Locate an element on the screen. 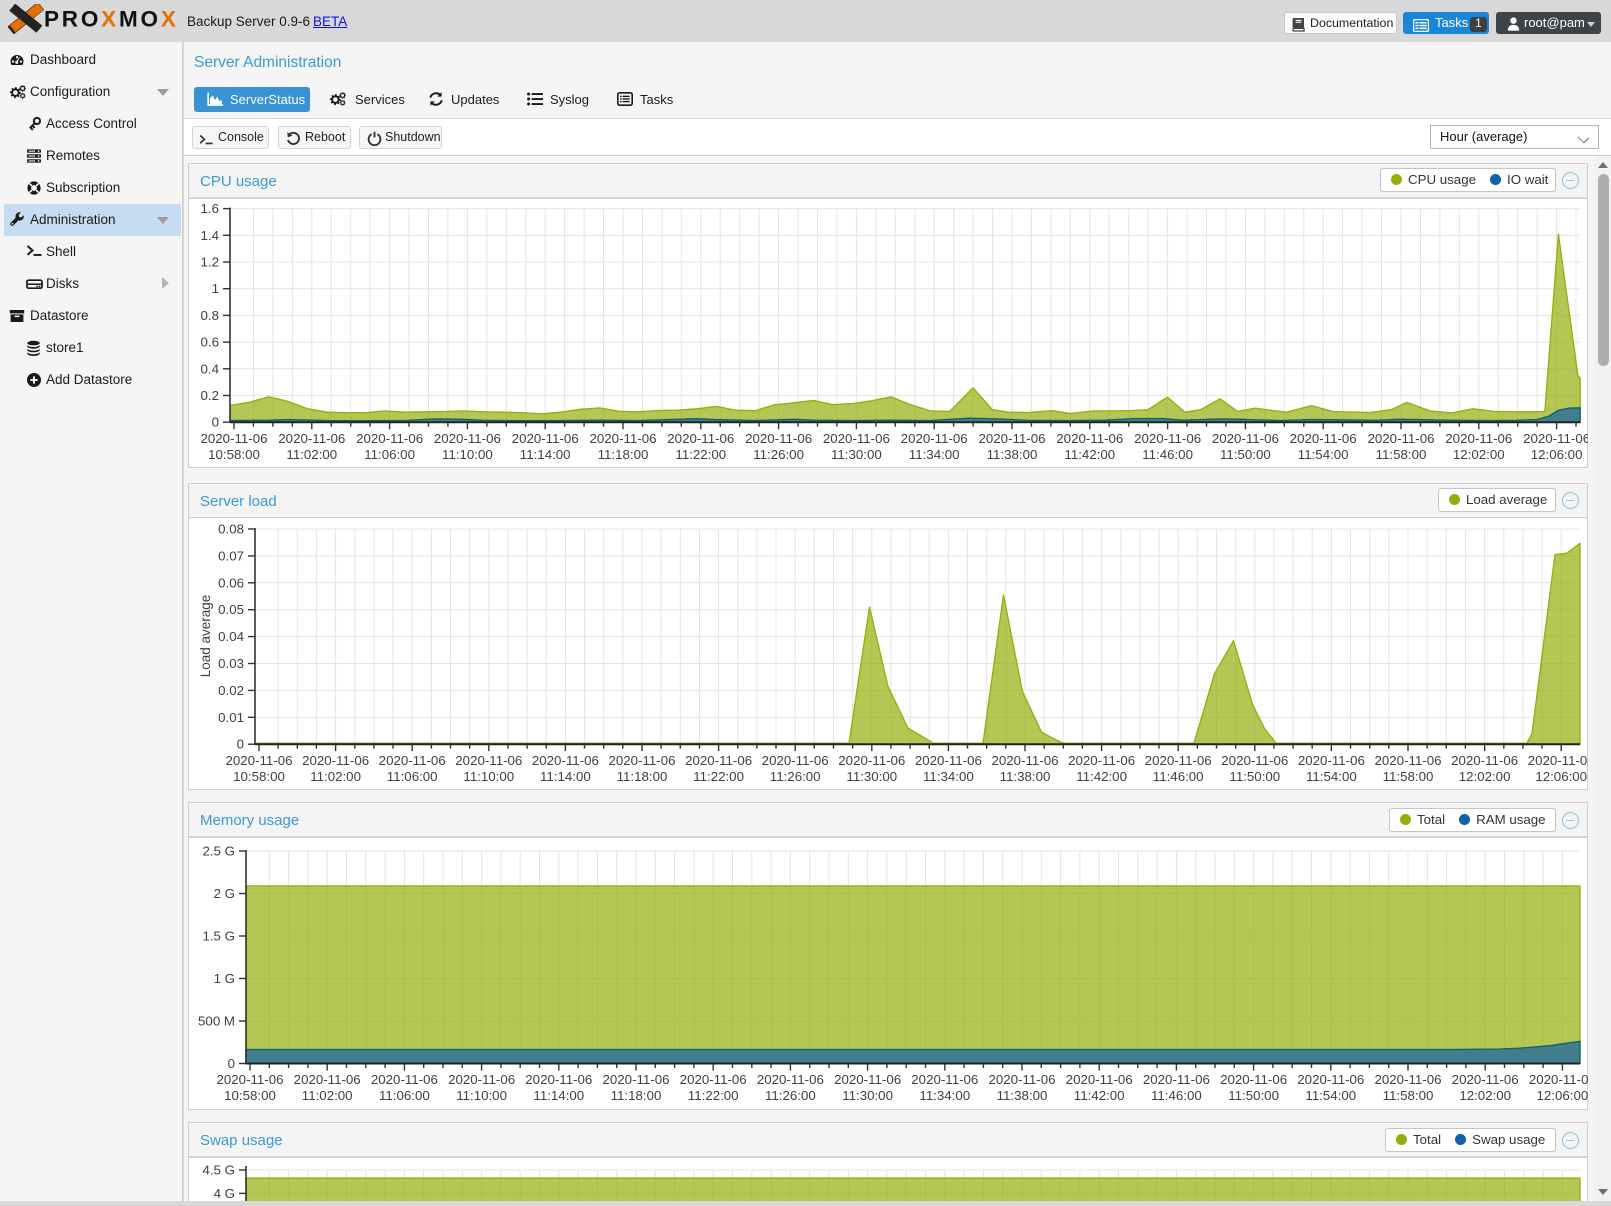 Image resolution: width=1611 pixels, height=1206 pixels. svg-text: 0.06 is located at coordinates (231, 582).